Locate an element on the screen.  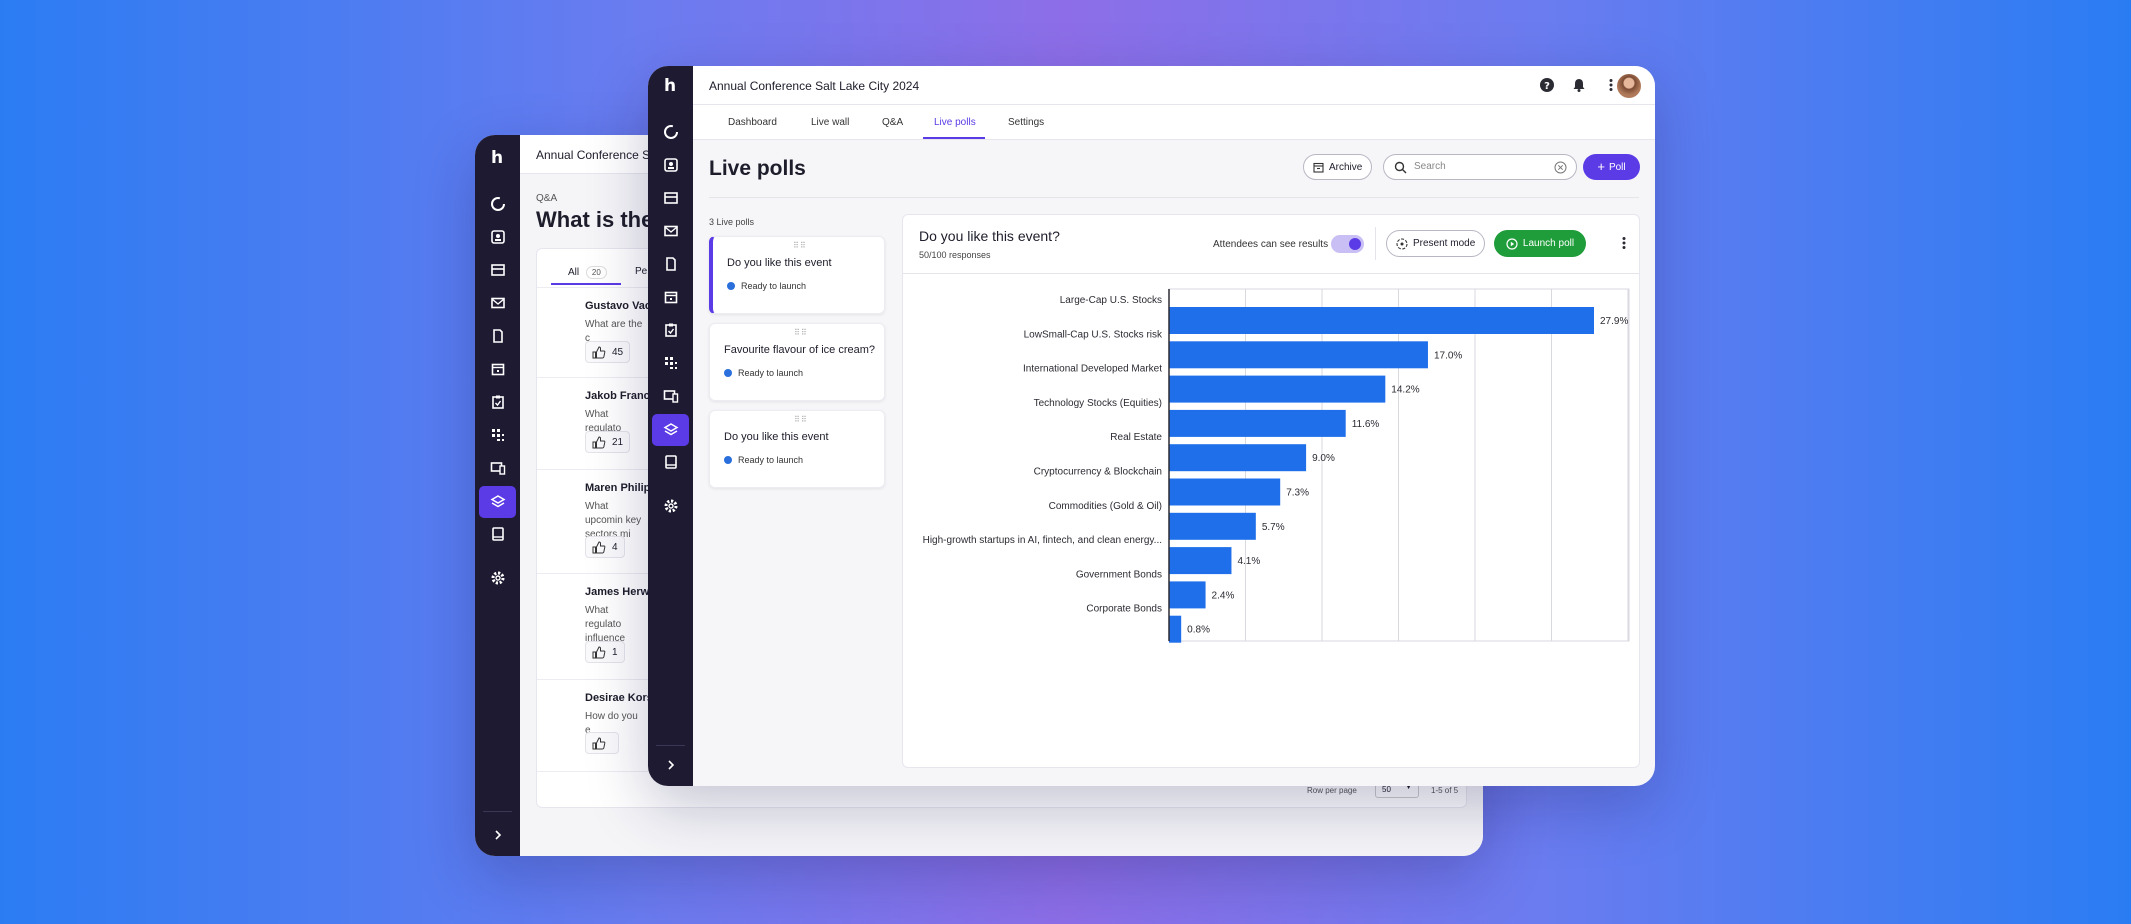
archive-button: Archive is located at coordinates (1338, 167).